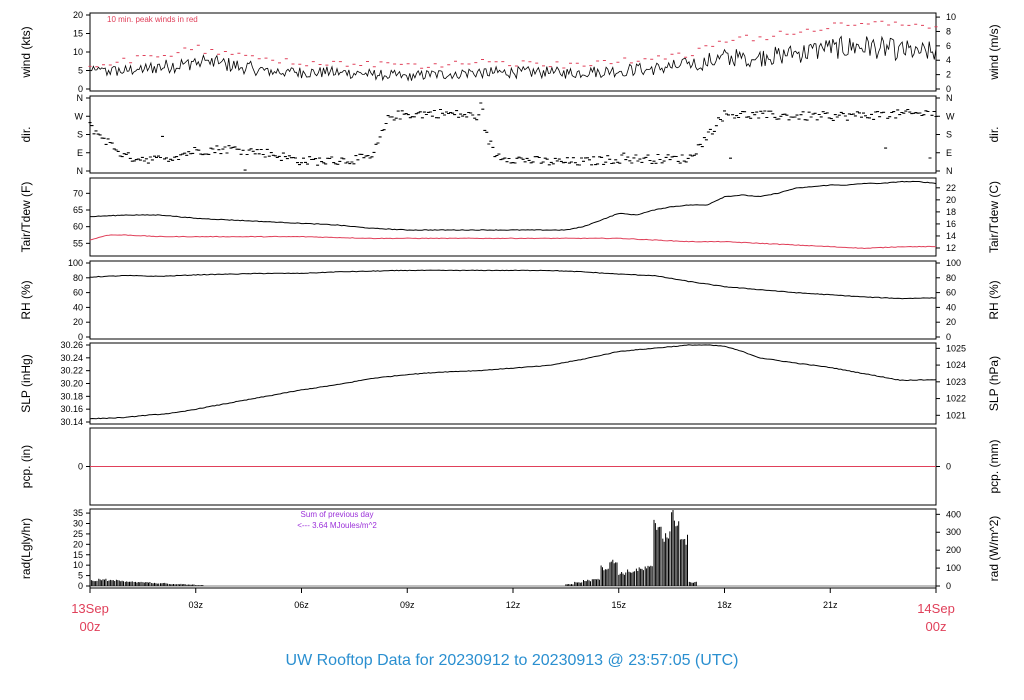 This screenshot has width=1024, height=700. What do you see at coordinates (948, 337) in the screenshot?
I see `rh-ytick-label-right: 0` at bounding box center [948, 337].